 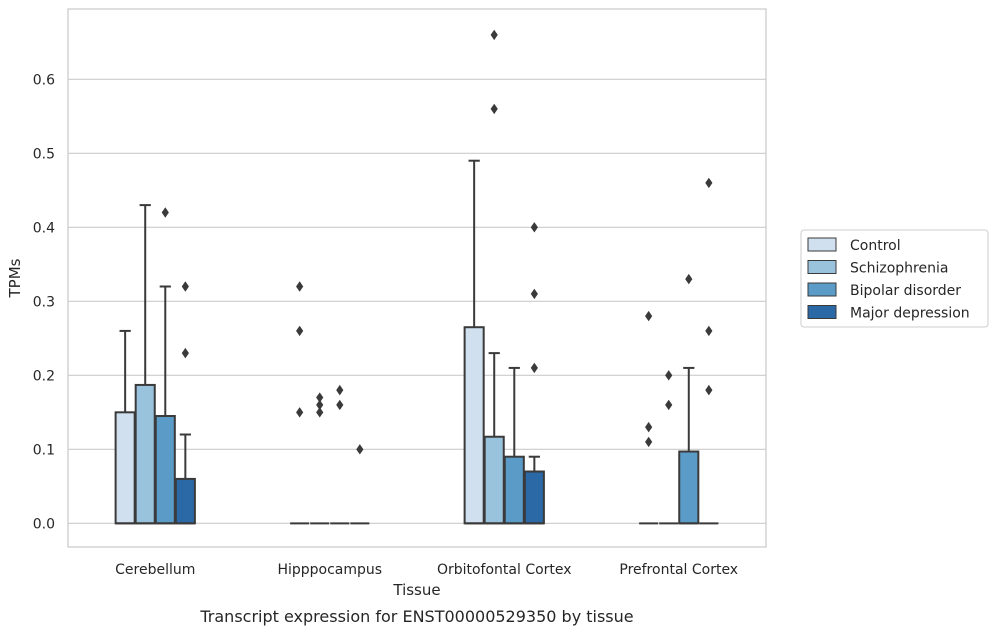 What do you see at coordinates (905, 291) in the screenshot?
I see `legend-label: Bipolar disorder` at bounding box center [905, 291].